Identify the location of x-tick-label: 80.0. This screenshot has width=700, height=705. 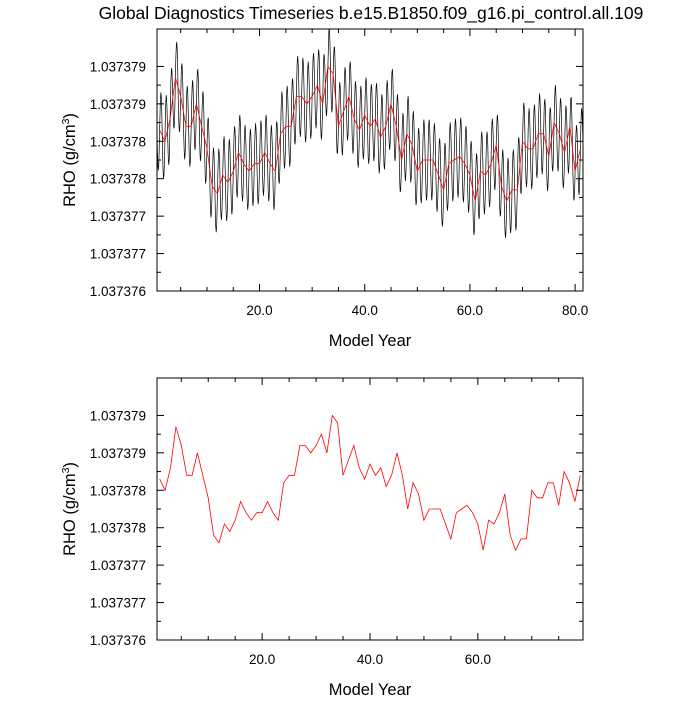
(575, 310).